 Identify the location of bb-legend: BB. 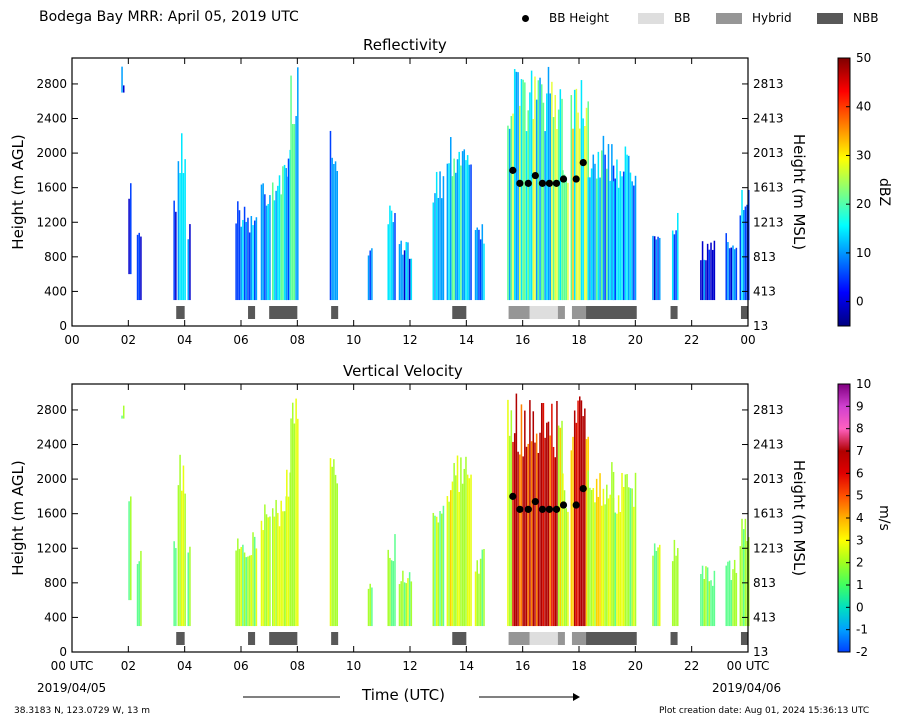
(664, 18).